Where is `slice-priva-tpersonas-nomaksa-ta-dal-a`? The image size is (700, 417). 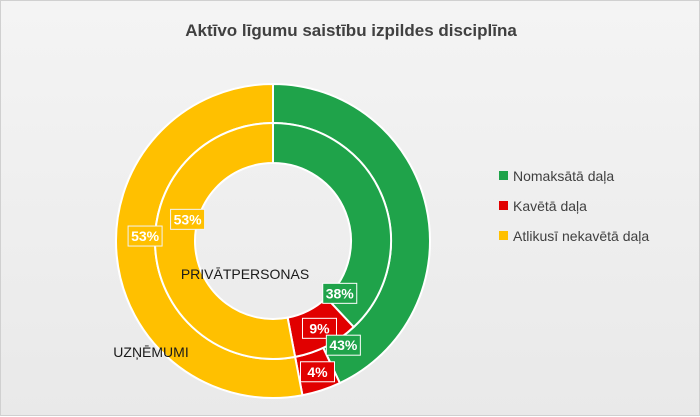
slice-priva-tpersonas-nomaksa-ta-dal-a is located at coordinates (332, 225).